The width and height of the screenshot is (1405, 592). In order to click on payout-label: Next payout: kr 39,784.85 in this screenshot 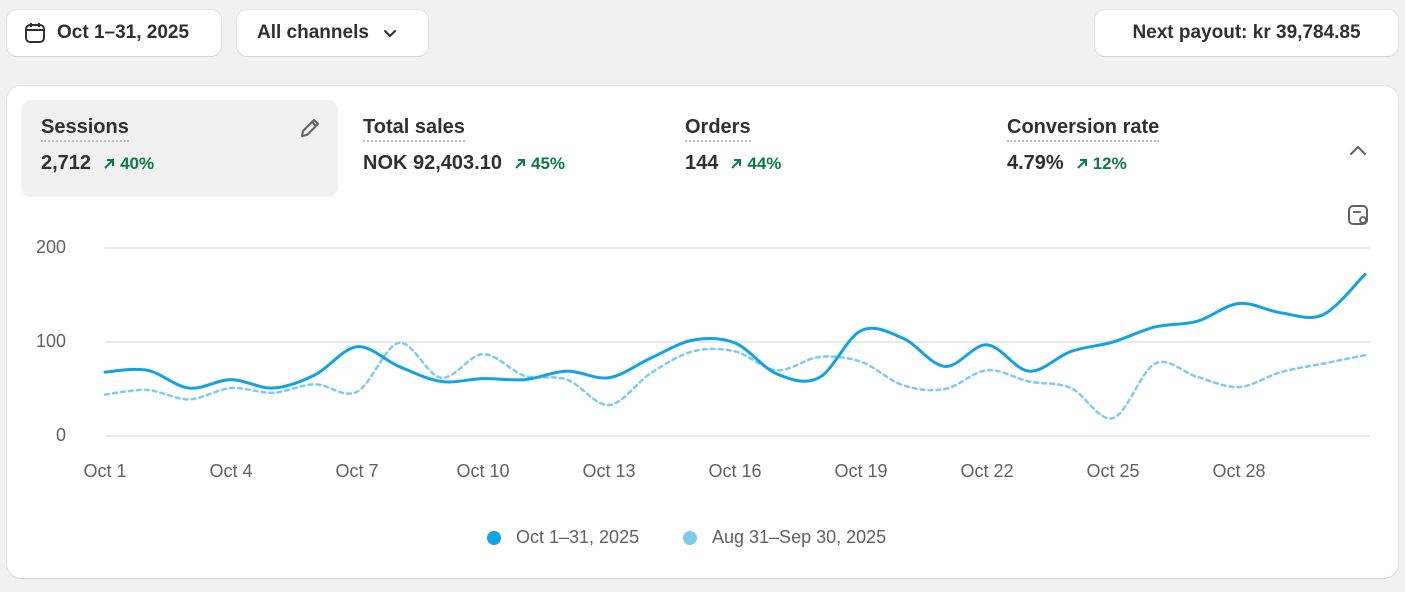, I will do `click(1246, 32)`.